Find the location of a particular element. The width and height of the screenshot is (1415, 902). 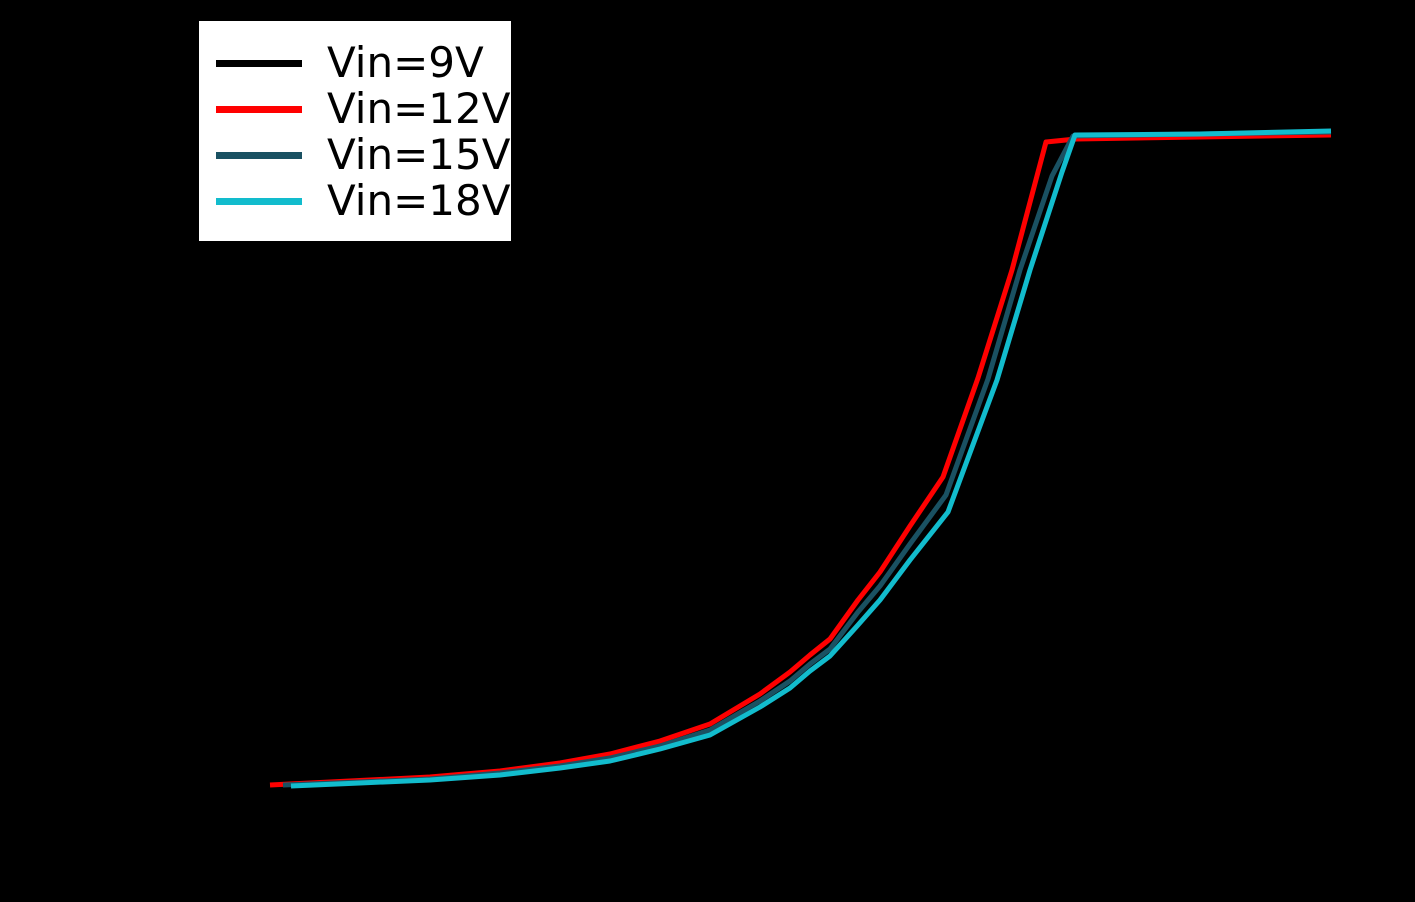

legend-line-swatch-vin12 is located at coordinates (259, 109).